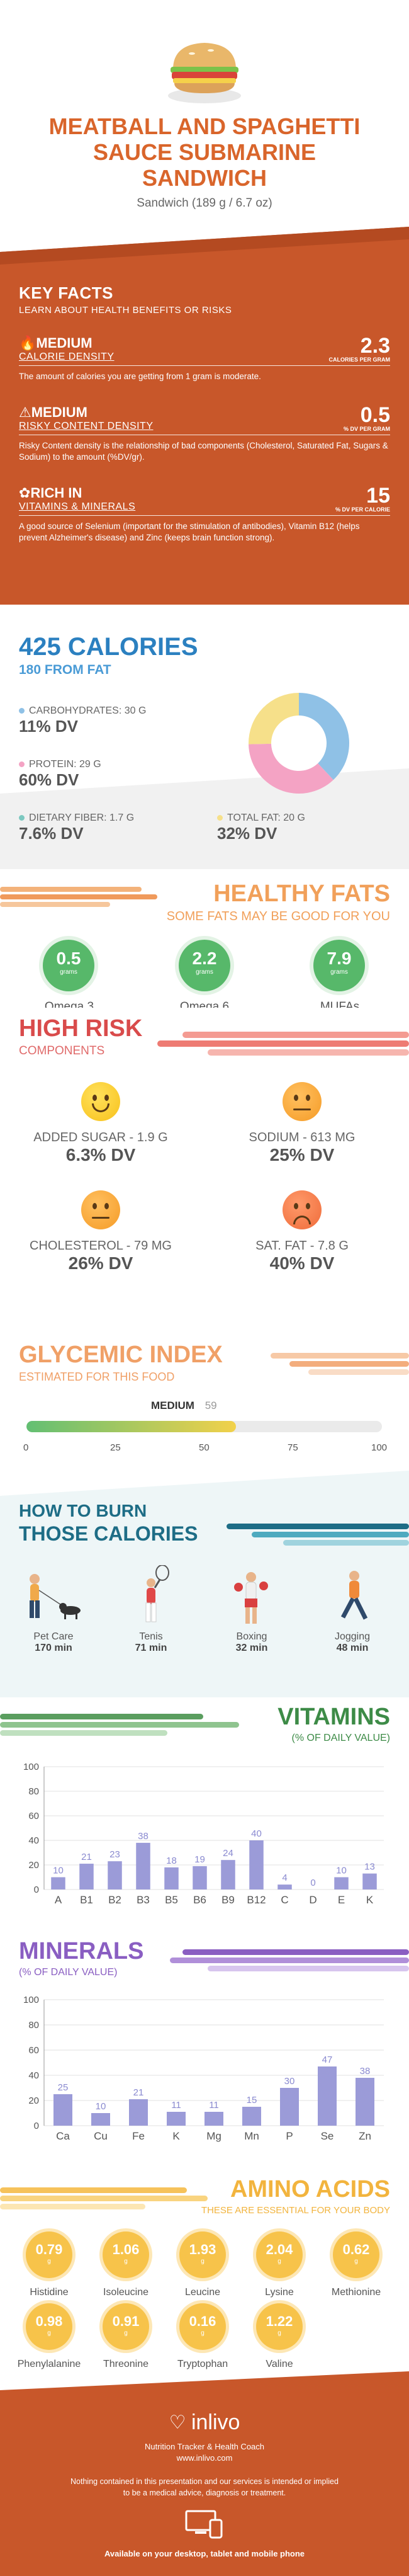  Describe the element at coordinates (151, 1636) in the screenshot. I see `activity-name: Tenis` at that location.